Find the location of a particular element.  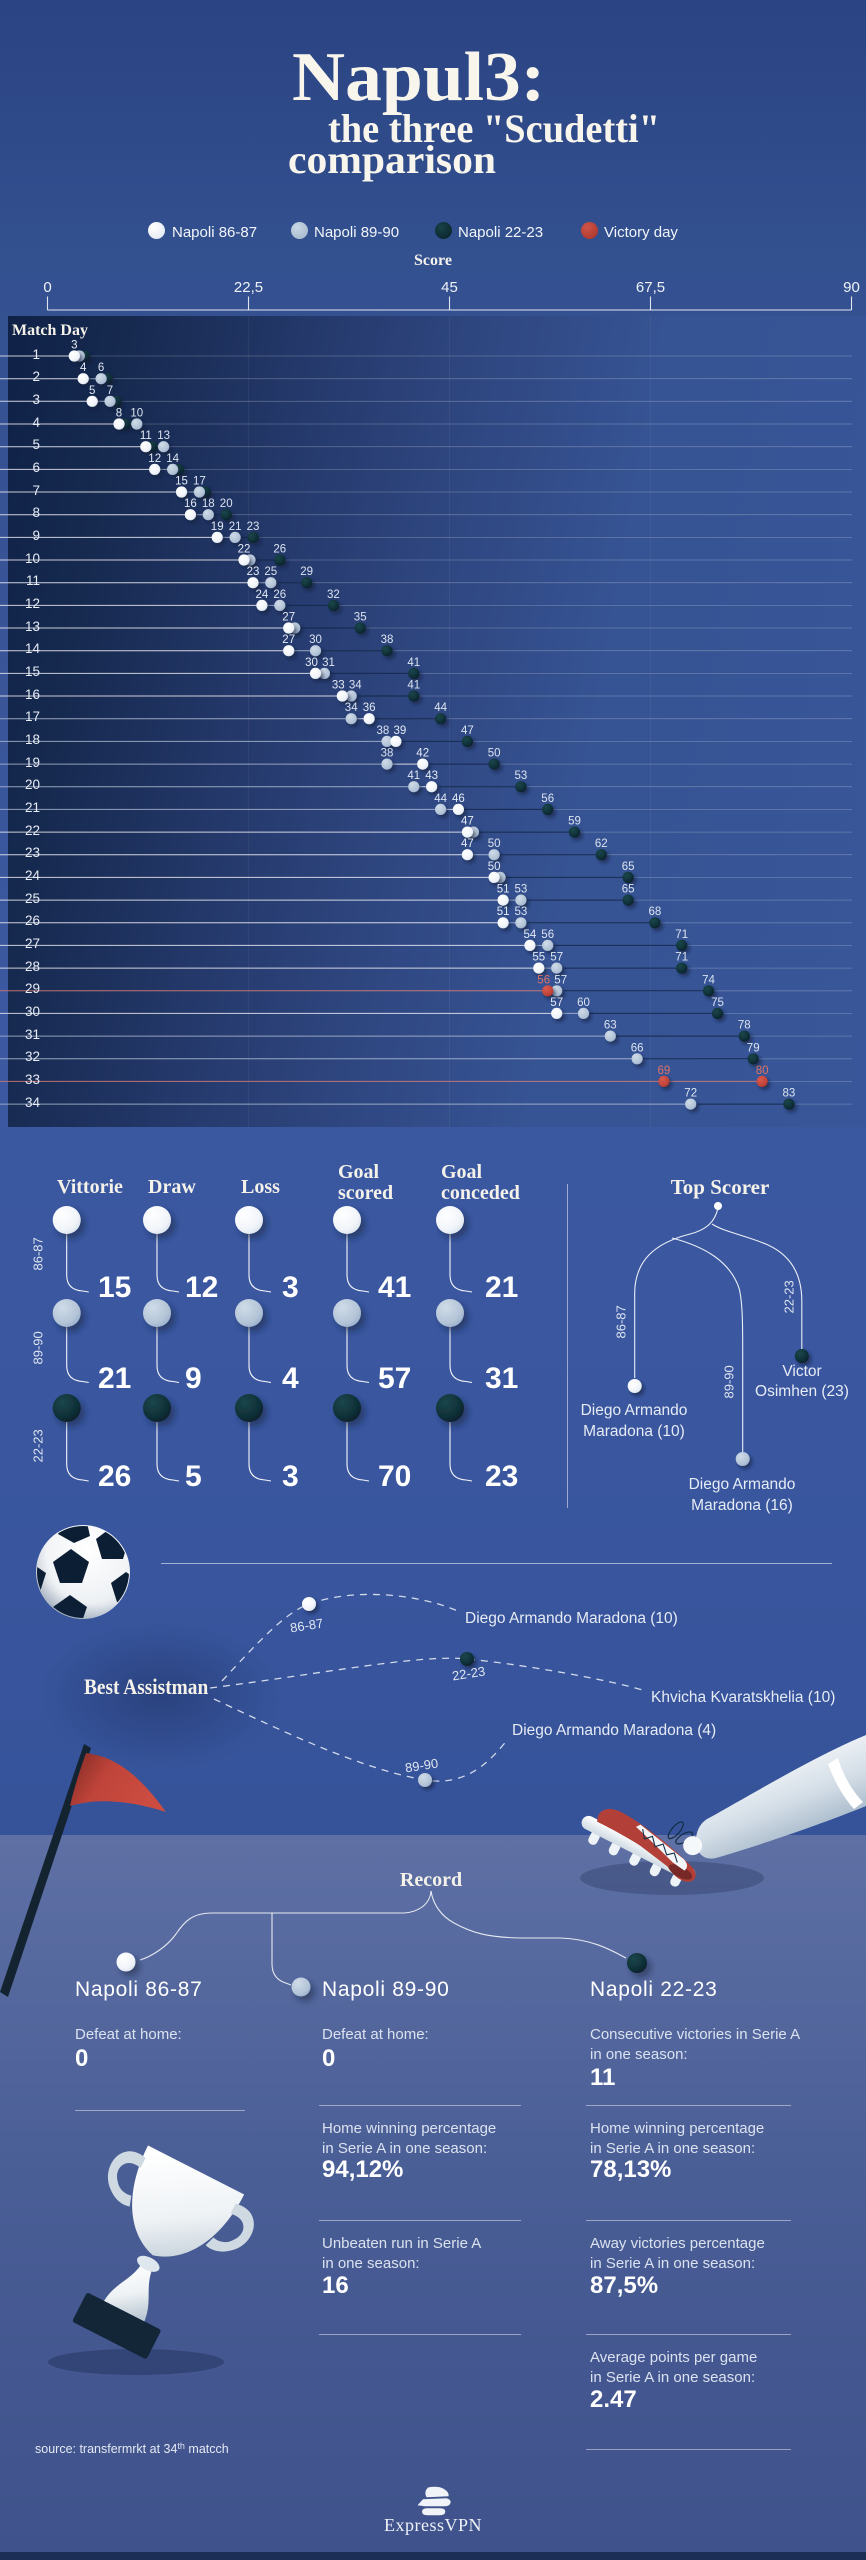

svg-text: 62 is located at coordinates (601, 844).